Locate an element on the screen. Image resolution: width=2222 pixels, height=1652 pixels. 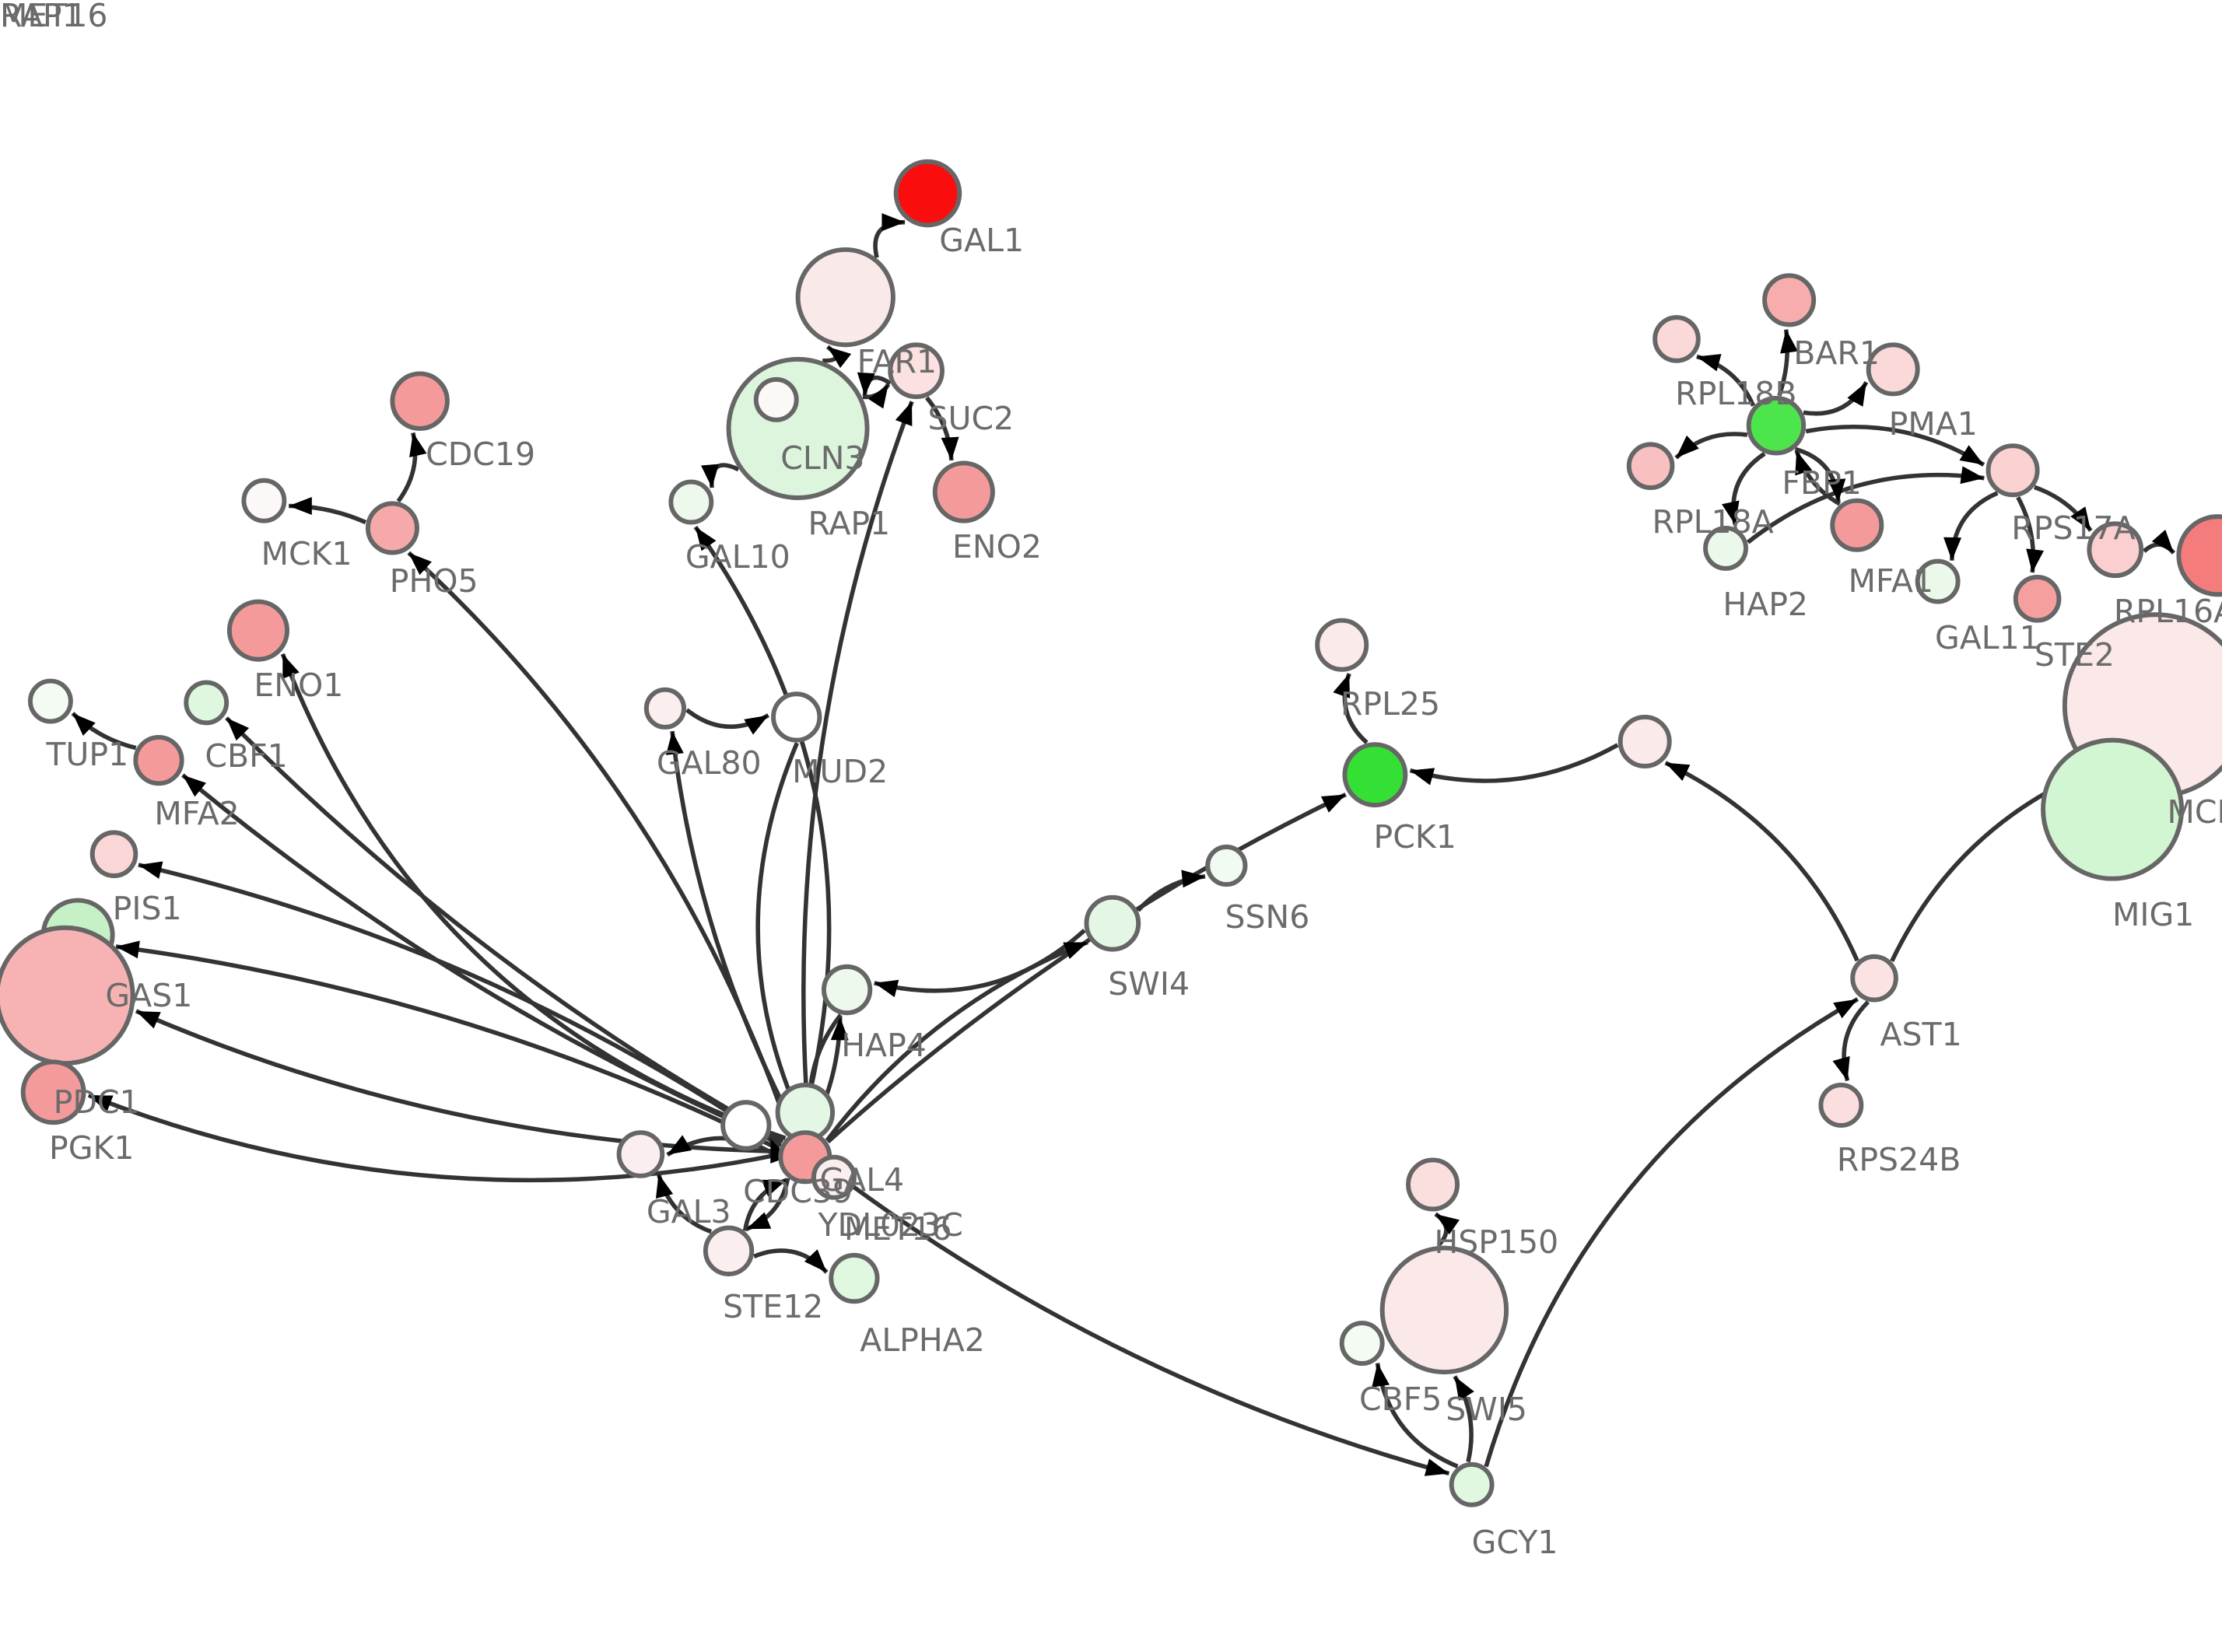
graph-node-far1 is located at coordinates (845, 297).